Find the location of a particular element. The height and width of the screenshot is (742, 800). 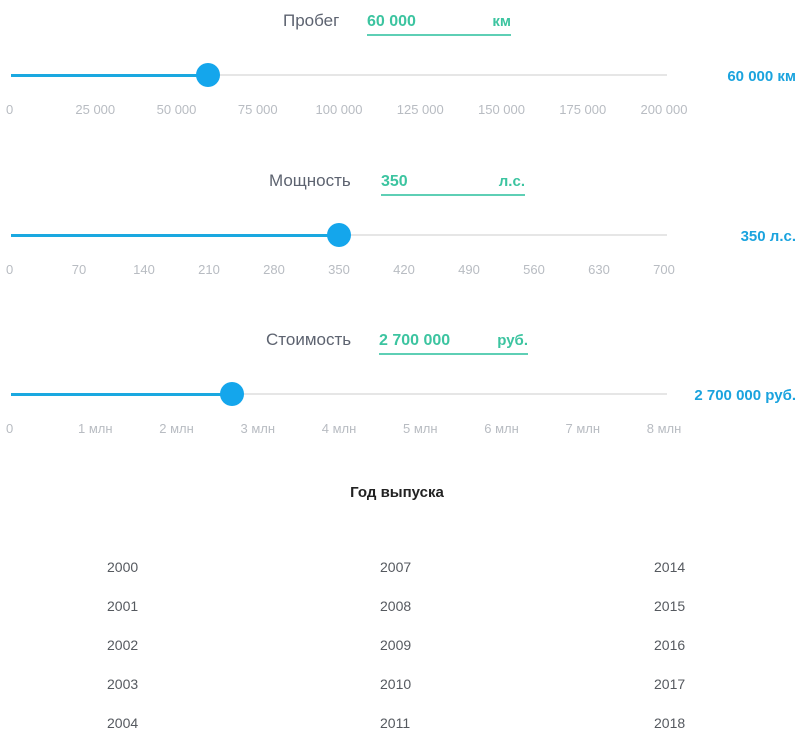

power-tick-label: 350 is located at coordinates (339, 269).